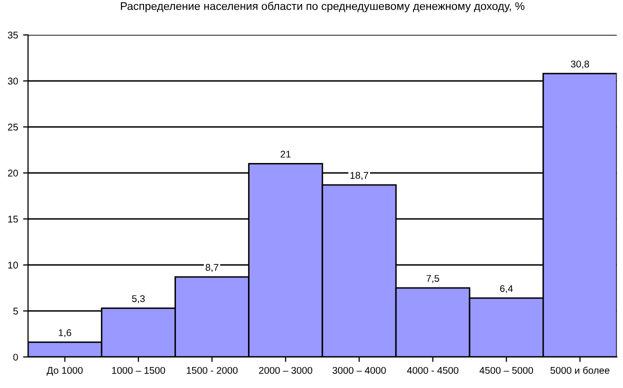 Image resolution: width=623 pixels, height=388 pixels. What do you see at coordinates (433, 279) in the screenshot?
I see `data-label: 7,5` at bounding box center [433, 279].